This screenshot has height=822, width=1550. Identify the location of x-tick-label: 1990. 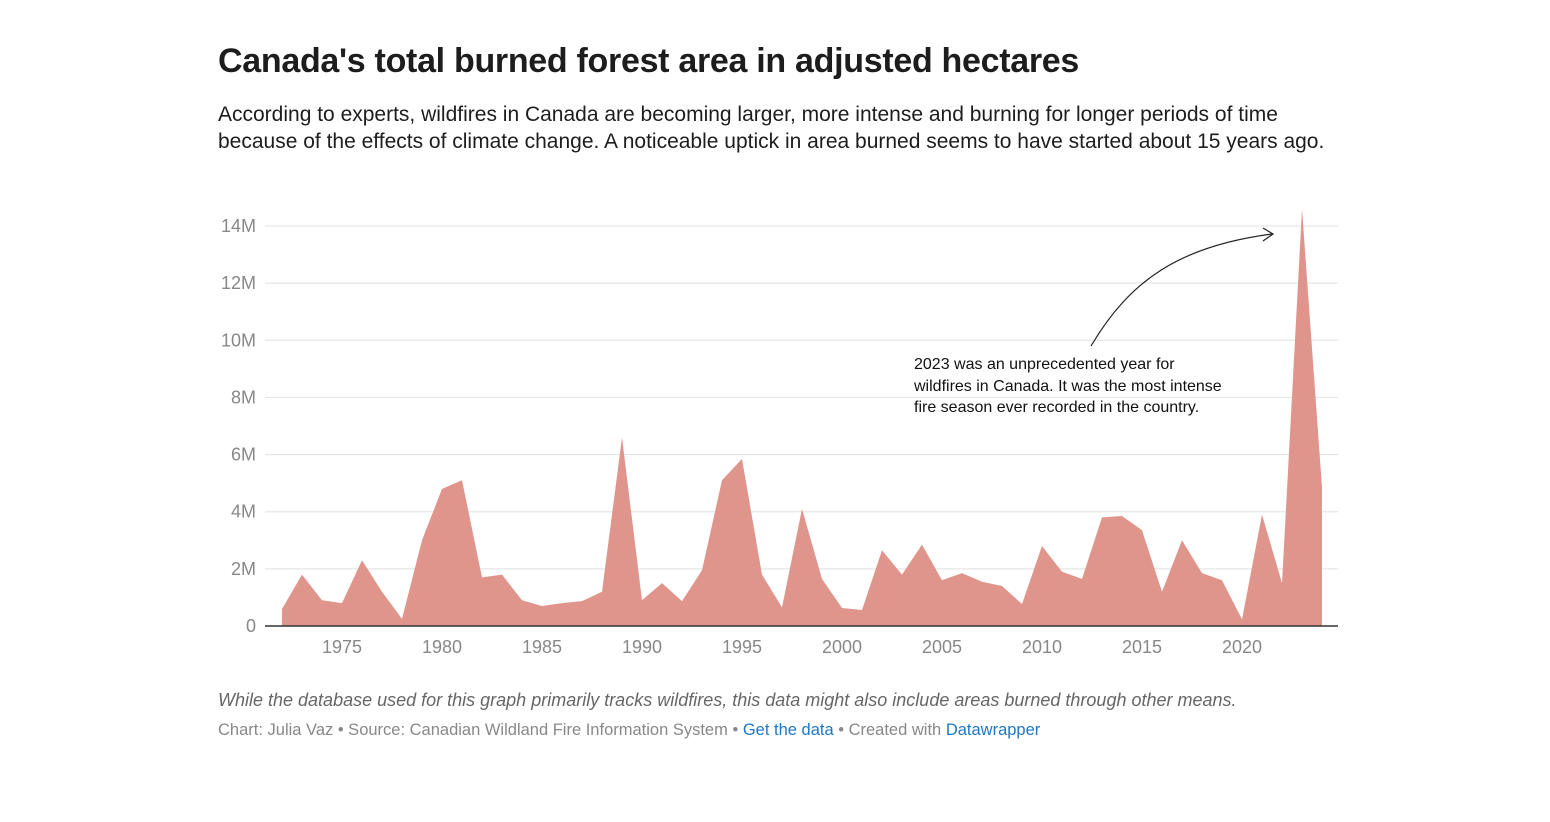
(642, 647).